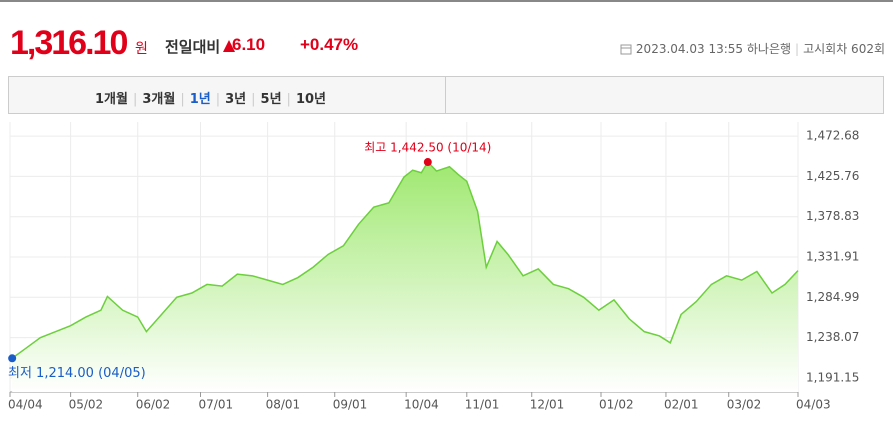 This screenshot has width=893, height=423. What do you see at coordinates (832, 216) in the screenshot?
I see `y-tick-label: 1,378.83` at bounding box center [832, 216].